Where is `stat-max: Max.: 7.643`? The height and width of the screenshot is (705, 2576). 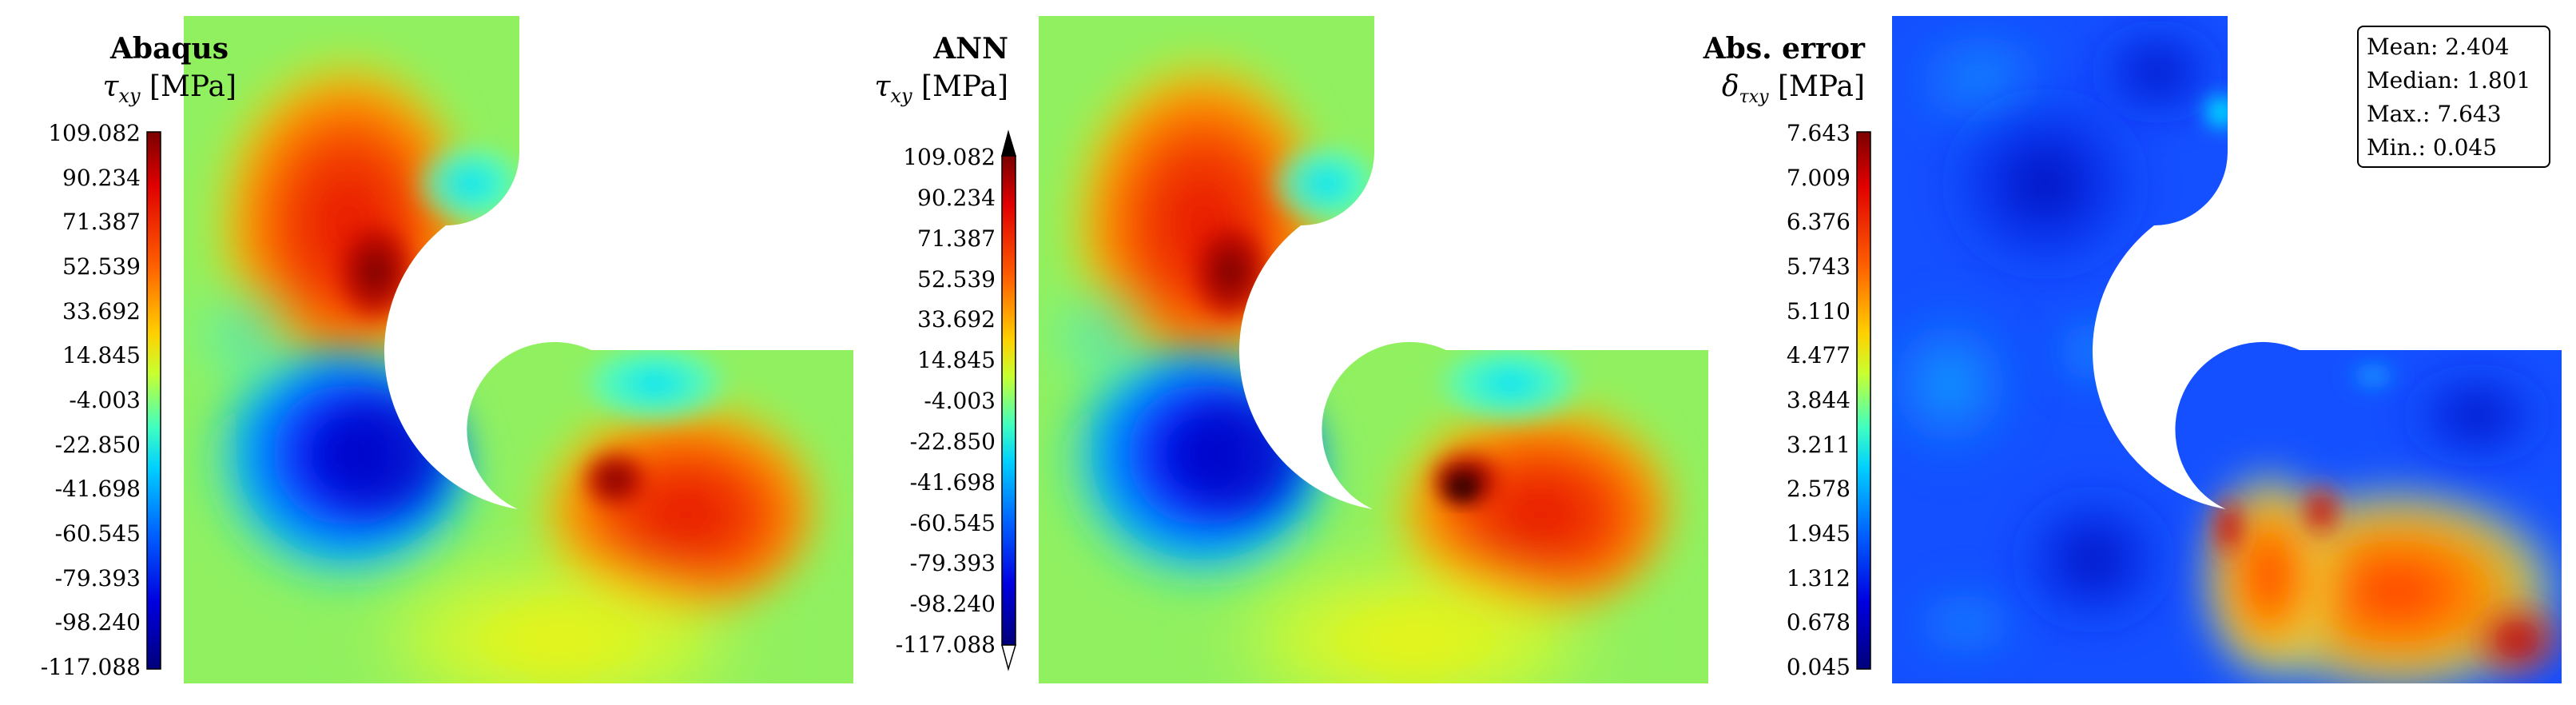 stat-max: Max.: 7.643 is located at coordinates (2434, 114).